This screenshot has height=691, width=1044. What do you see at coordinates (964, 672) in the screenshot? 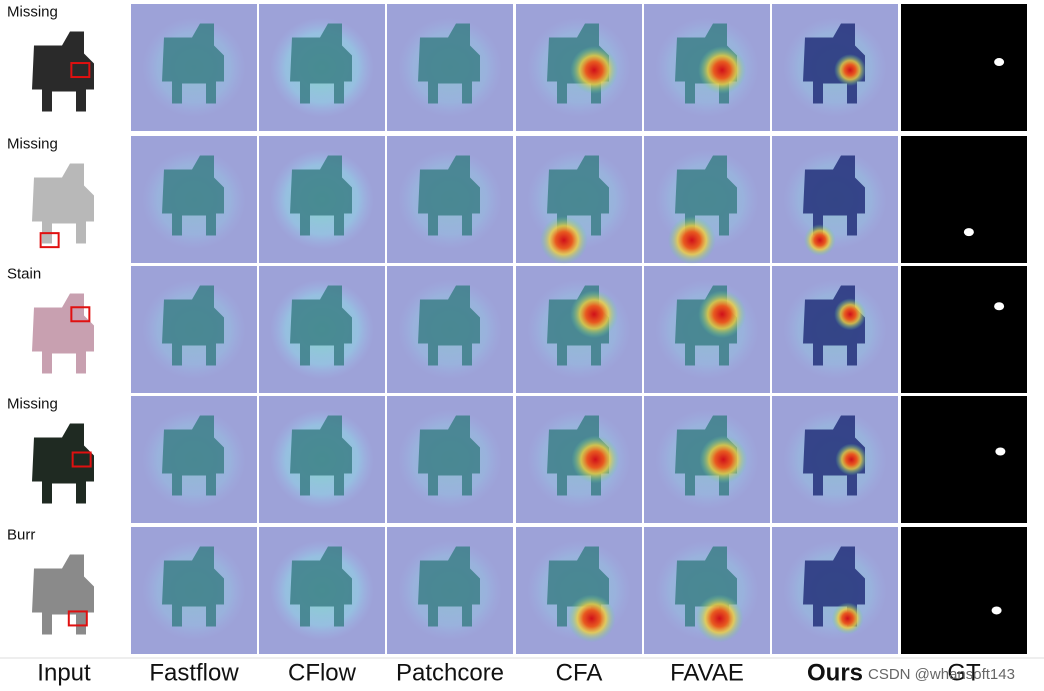
I see `column-label: GT` at bounding box center [964, 672].